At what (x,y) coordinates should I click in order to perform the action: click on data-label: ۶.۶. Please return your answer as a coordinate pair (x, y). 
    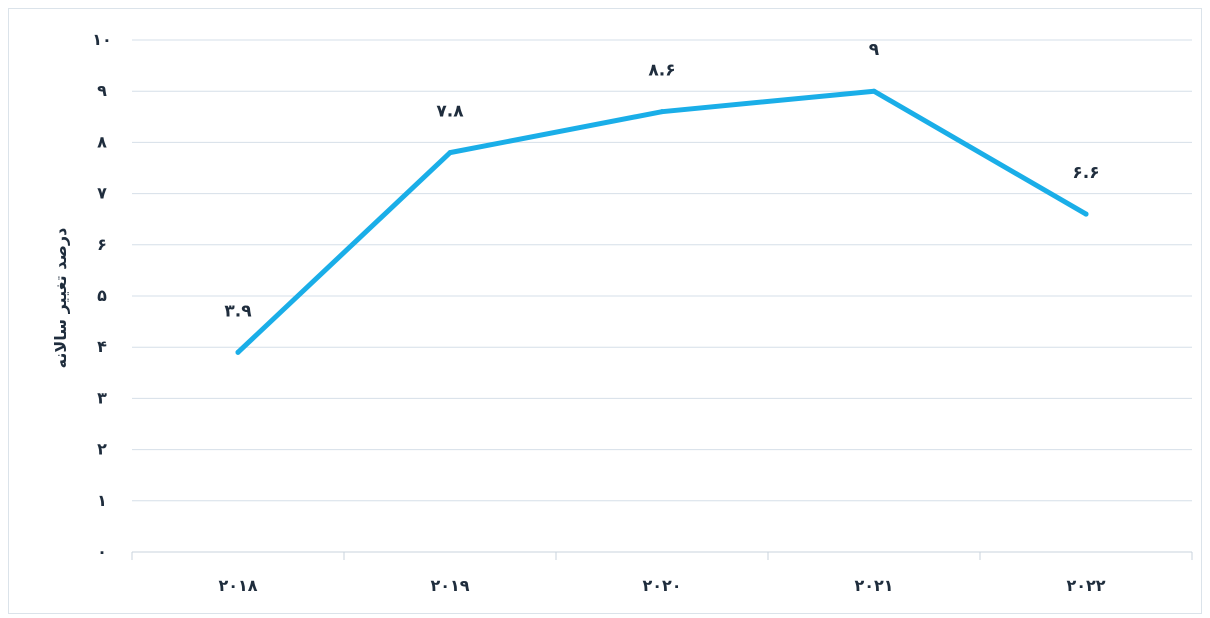
    Looking at the image, I should click on (1085, 173).